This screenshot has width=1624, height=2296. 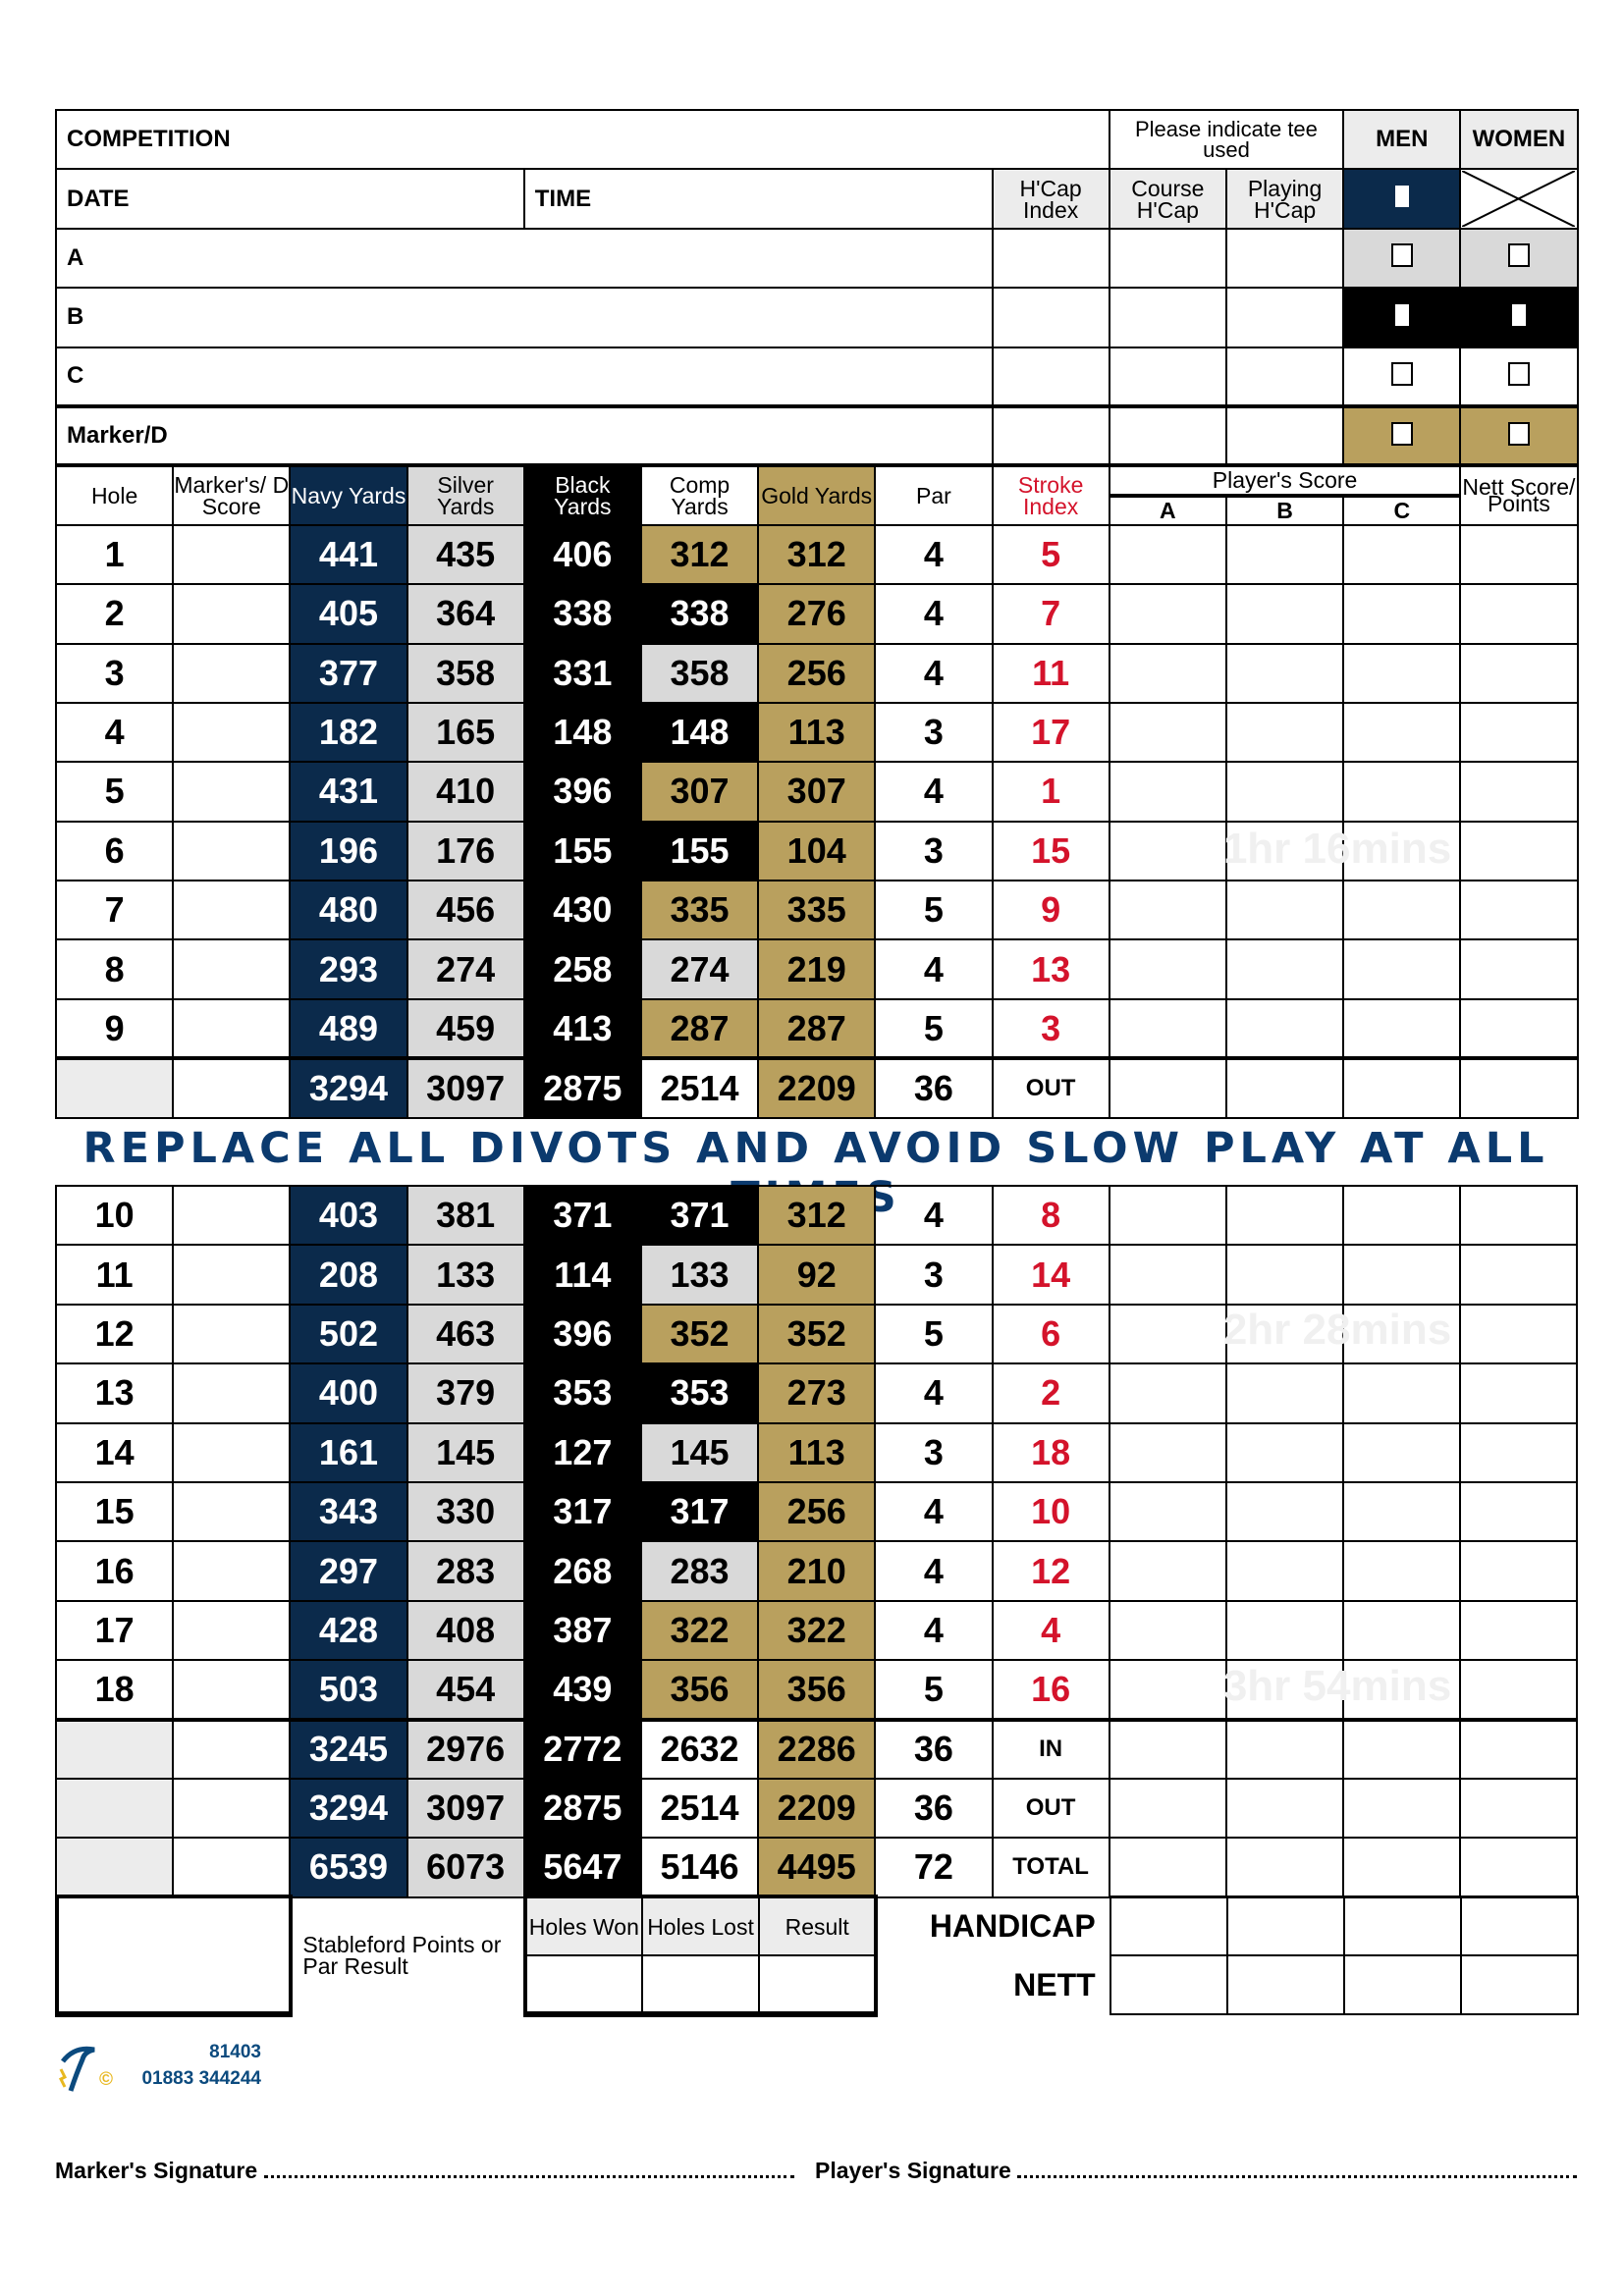 What do you see at coordinates (524, 258) in the screenshot?
I see `player-name-field: A` at bounding box center [524, 258].